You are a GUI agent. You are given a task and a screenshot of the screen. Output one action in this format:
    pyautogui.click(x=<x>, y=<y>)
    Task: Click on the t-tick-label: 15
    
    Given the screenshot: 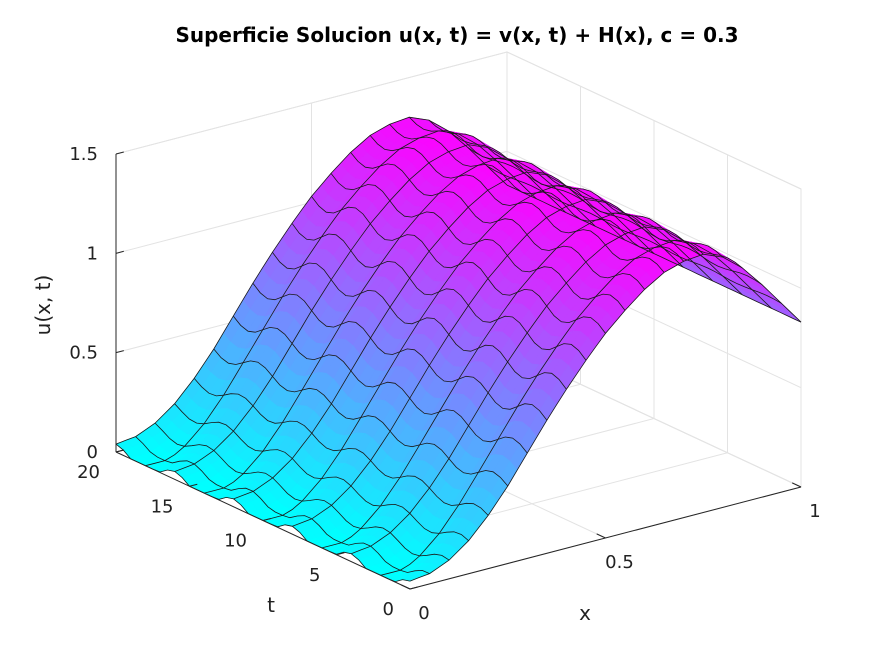 What is the action you would take?
    pyautogui.click(x=162, y=506)
    